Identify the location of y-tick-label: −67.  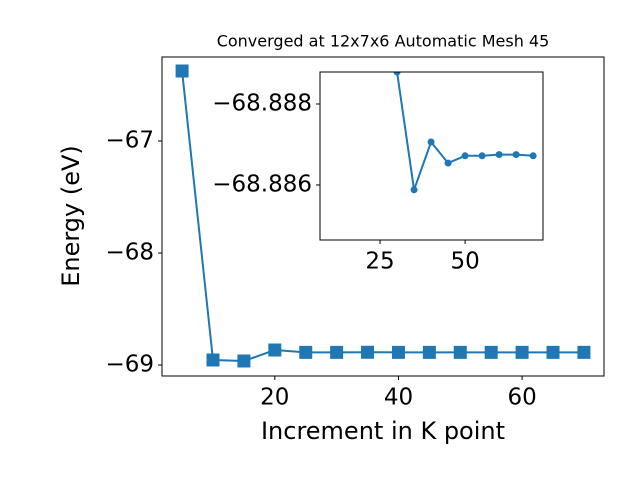
(129, 141).